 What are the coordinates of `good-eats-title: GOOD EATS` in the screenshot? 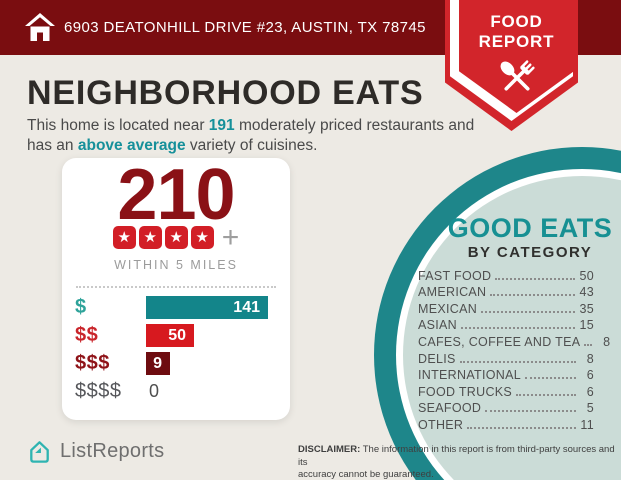 It's located at (530, 228).